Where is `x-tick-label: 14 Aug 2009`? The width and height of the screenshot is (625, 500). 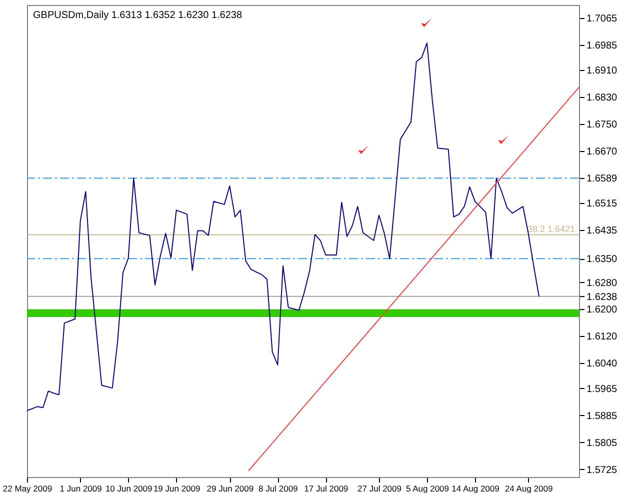
x-tick-label: 14 Aug 2009 is located at coordinates (476, 489).